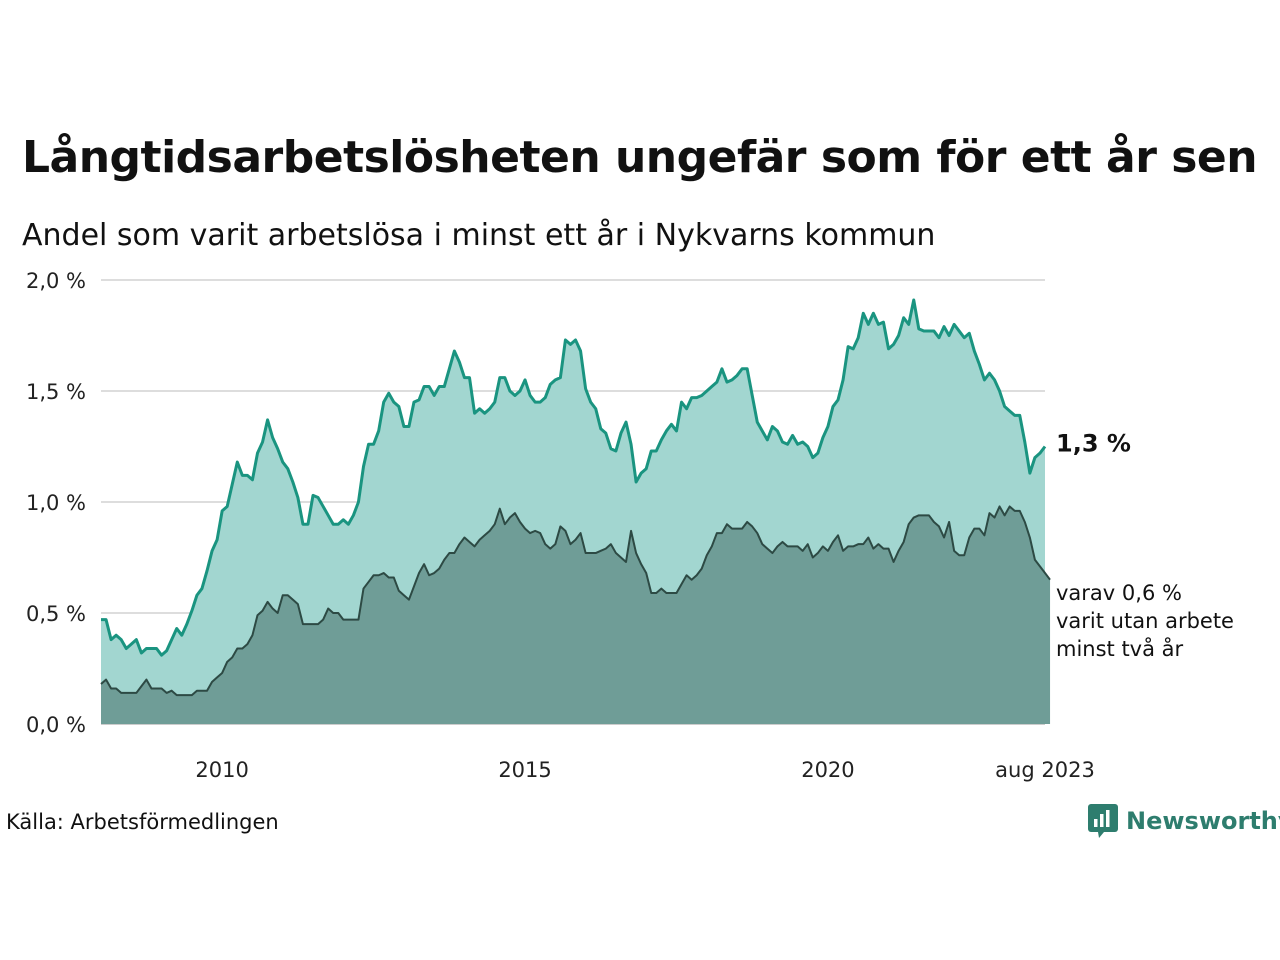  I want to click on source-credit: Källa: Arbetsförmedlingen, so click(142, 822).